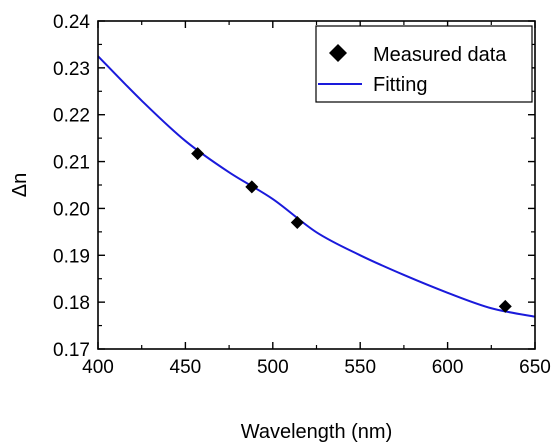 This screenshot has height=445, width=555. I want to click on y-tick-label: 0.18, so click(71, 303).